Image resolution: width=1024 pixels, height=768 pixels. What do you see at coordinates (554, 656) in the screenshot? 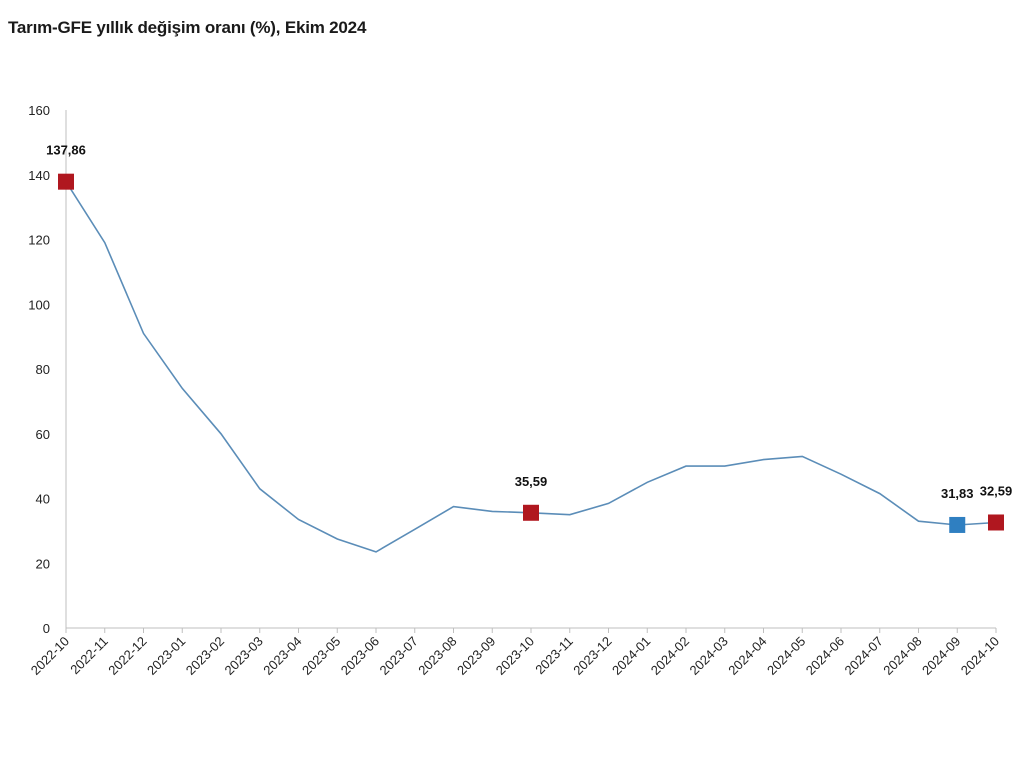
I see `x-tick-label: 2023-11` at bounding box center [554, 656].